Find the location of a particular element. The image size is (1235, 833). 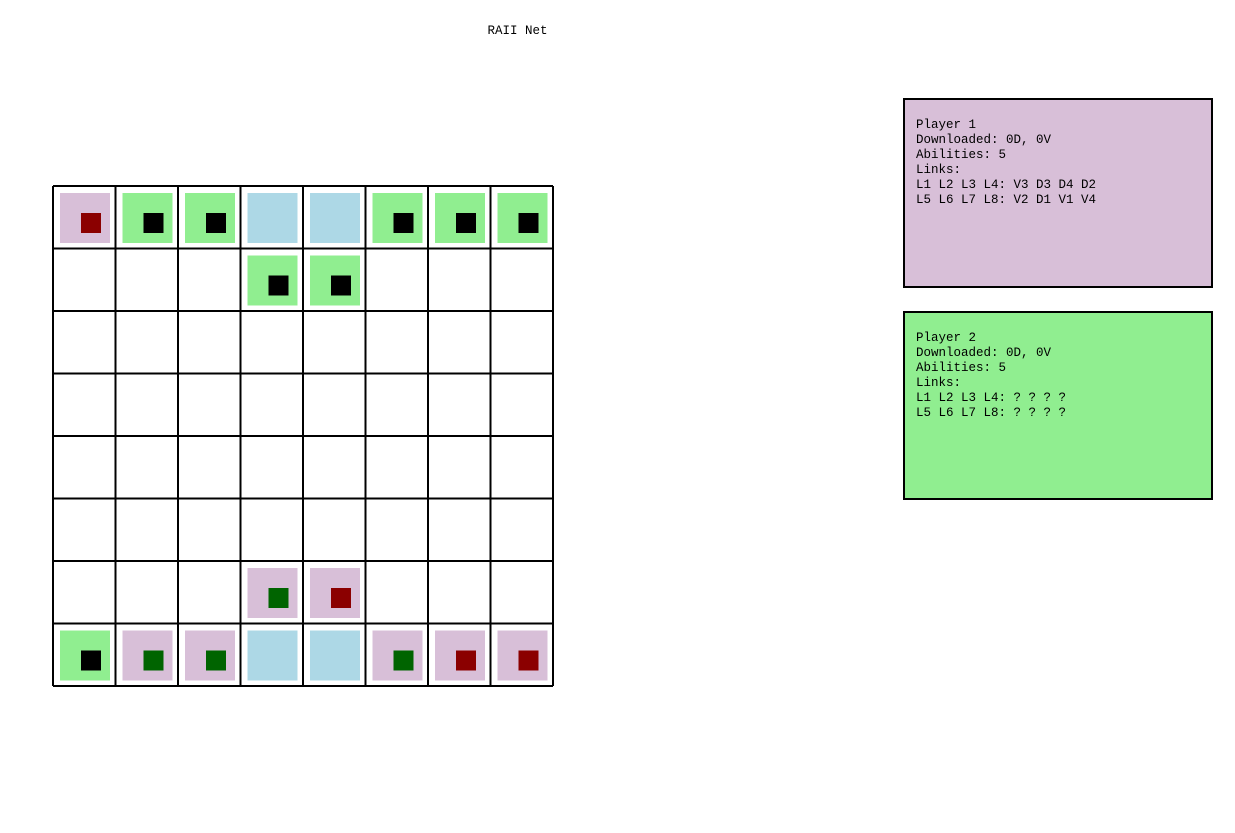

panel-line: L1 L2 L3 L4: V3 D3 D4 D2 is located at coordinates (1006, 185).